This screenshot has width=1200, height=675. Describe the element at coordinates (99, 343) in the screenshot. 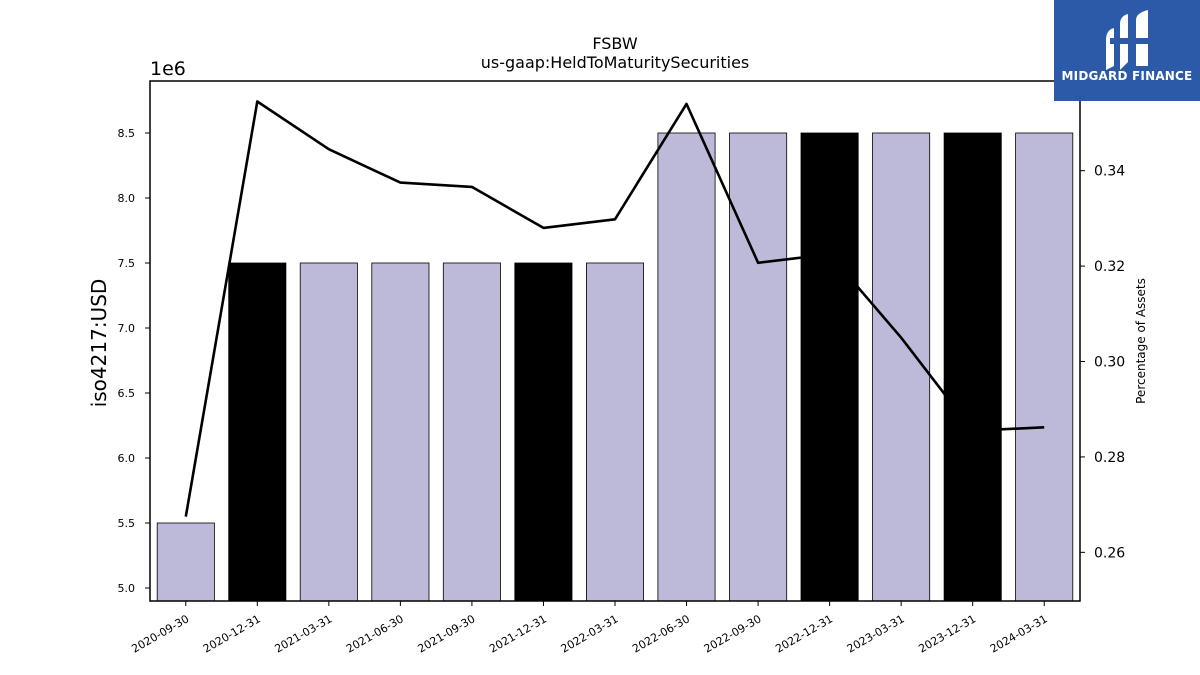

I see `y-axis-label: iso4217:USD` at that location.